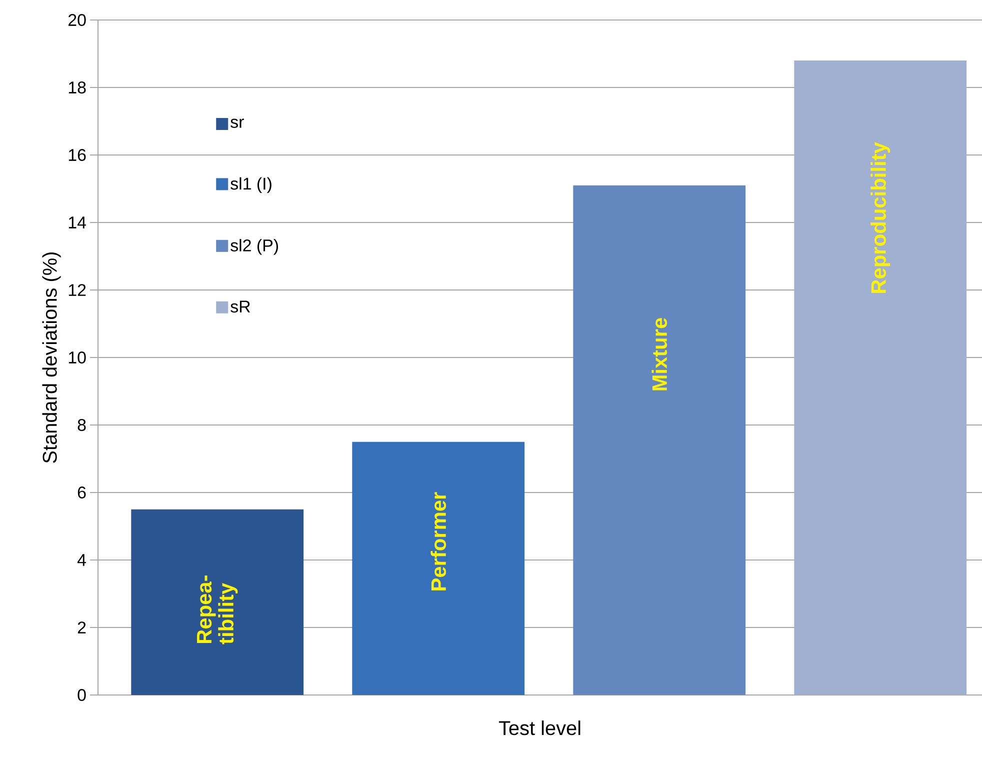  Describe the element at coordinates (82, 628) in the screenshot. I see `y-tick-label: 2` at that location.